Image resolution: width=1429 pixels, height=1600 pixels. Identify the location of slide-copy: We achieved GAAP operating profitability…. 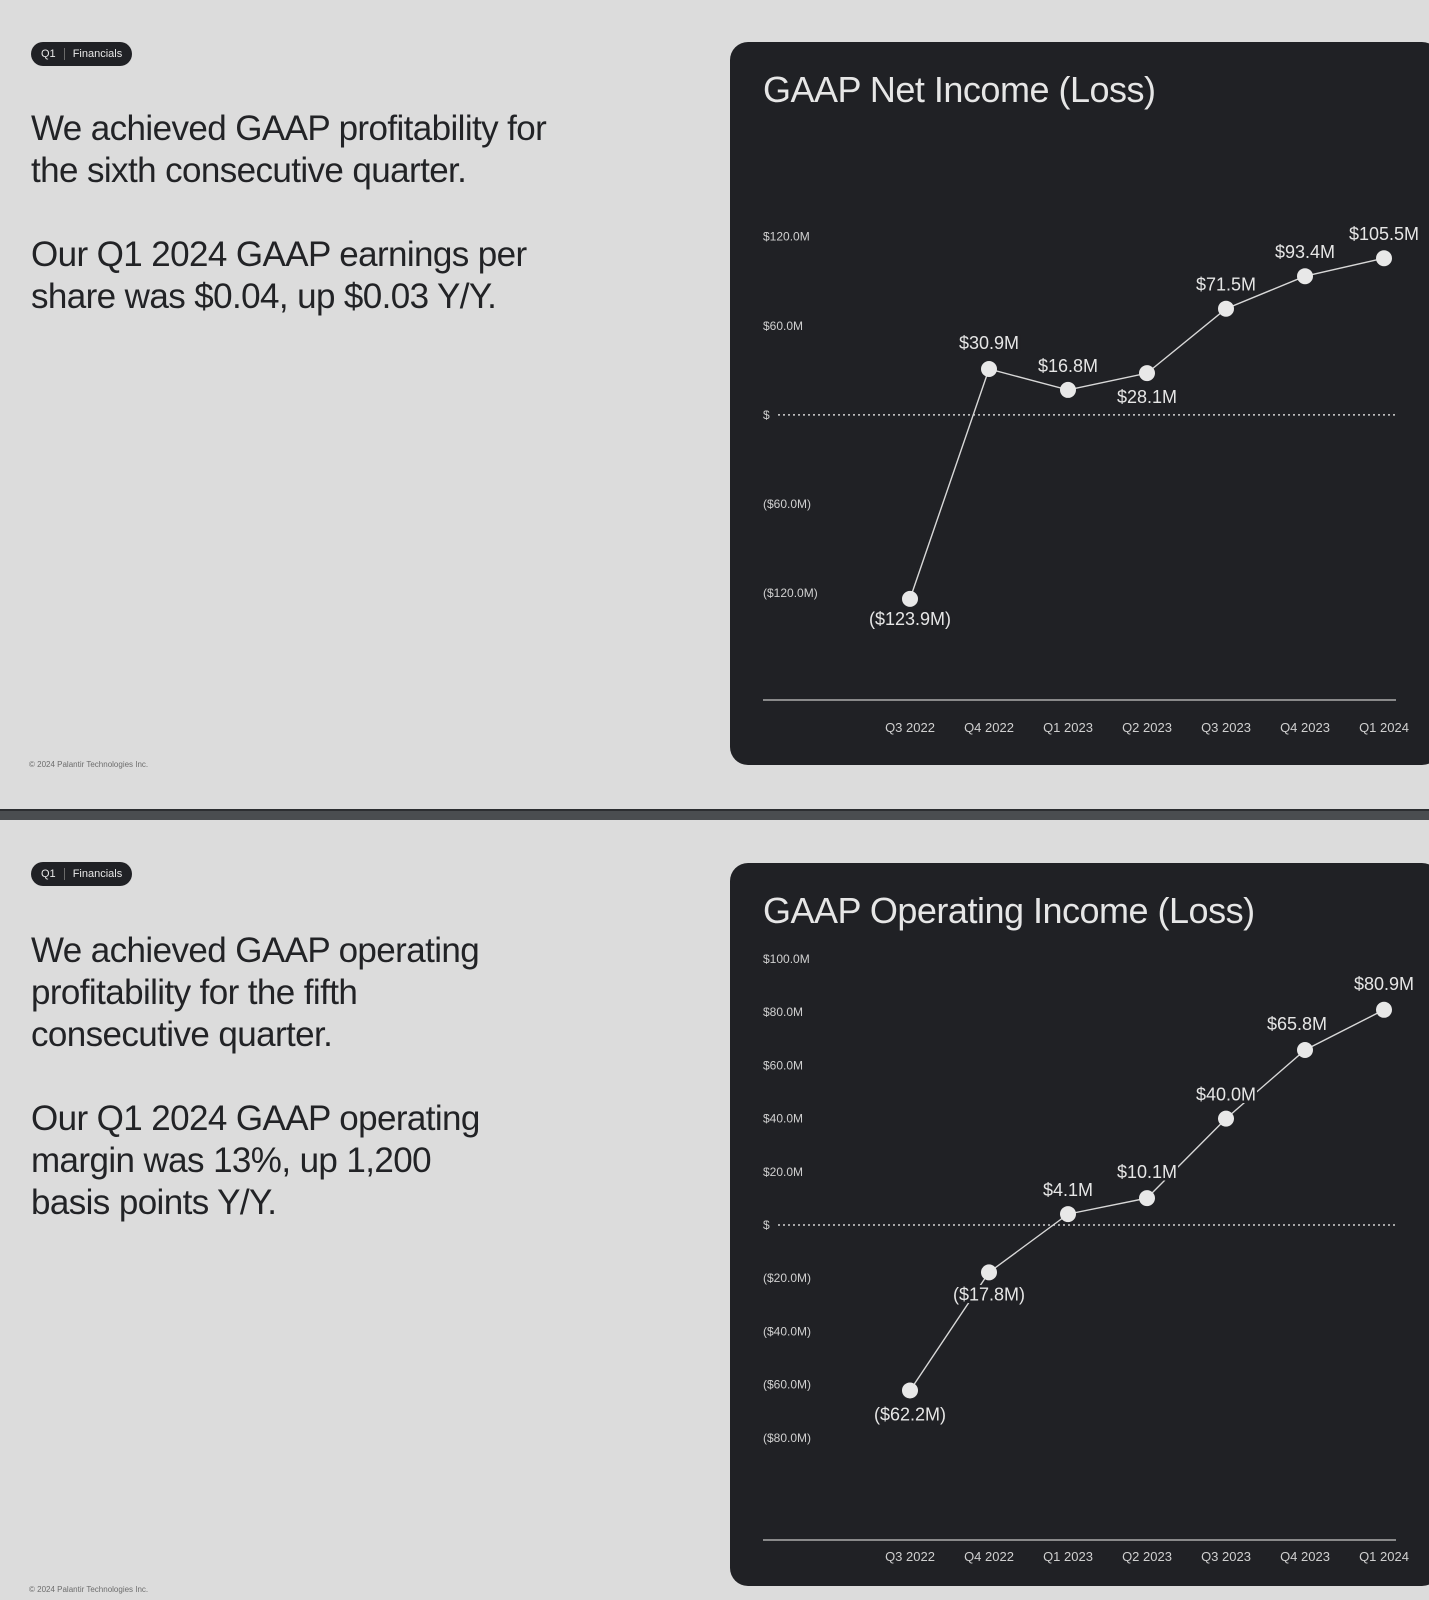
(261, 1077).